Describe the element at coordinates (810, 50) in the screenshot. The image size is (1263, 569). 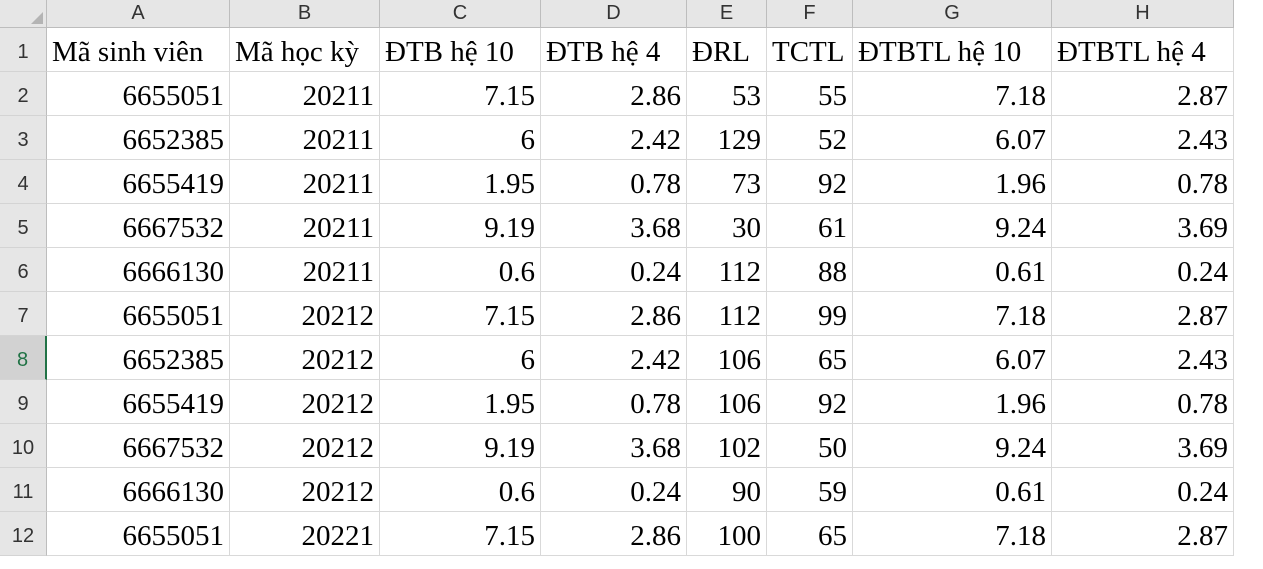
I see `header-cell: TCTL` at that location.